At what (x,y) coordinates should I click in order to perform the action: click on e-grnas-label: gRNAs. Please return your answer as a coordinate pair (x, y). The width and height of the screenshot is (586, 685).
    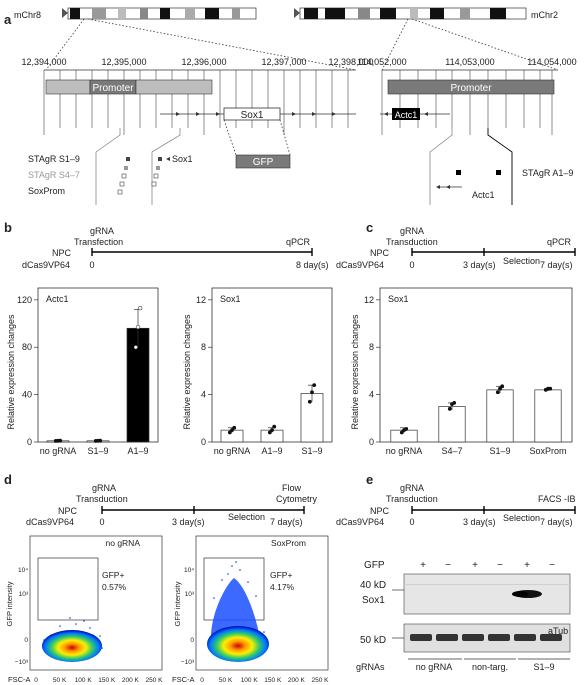
    Looking at the image, I should click on (370, 667).